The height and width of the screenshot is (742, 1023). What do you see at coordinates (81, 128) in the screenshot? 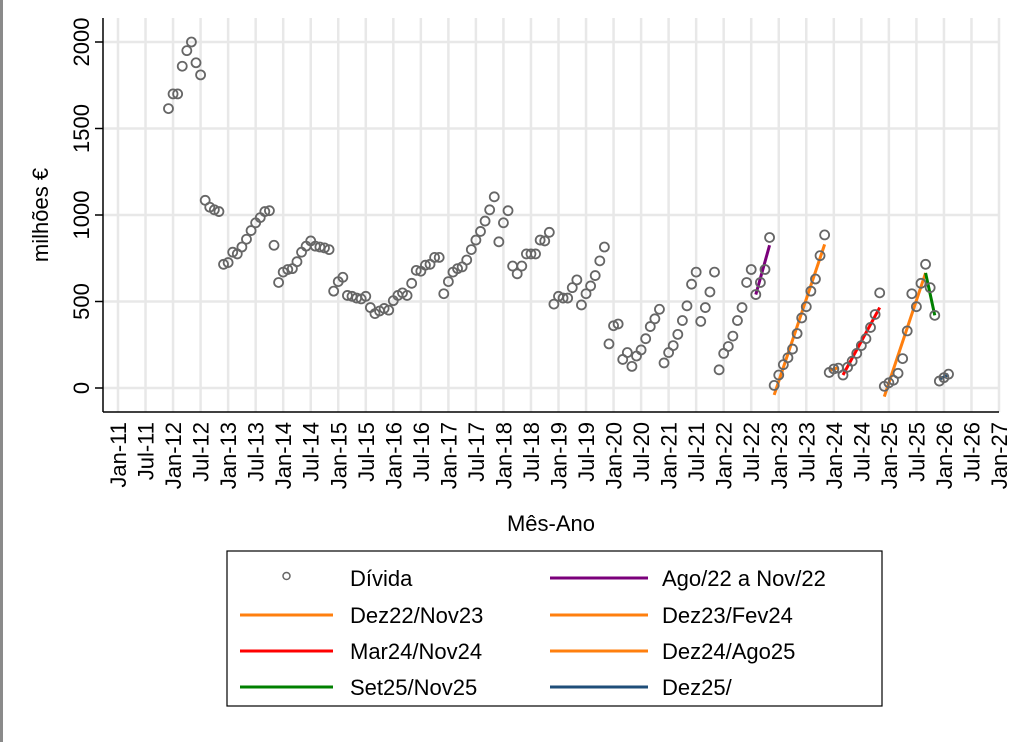
I see `y-tick-label: 1500` at bounding box center [81, 128].